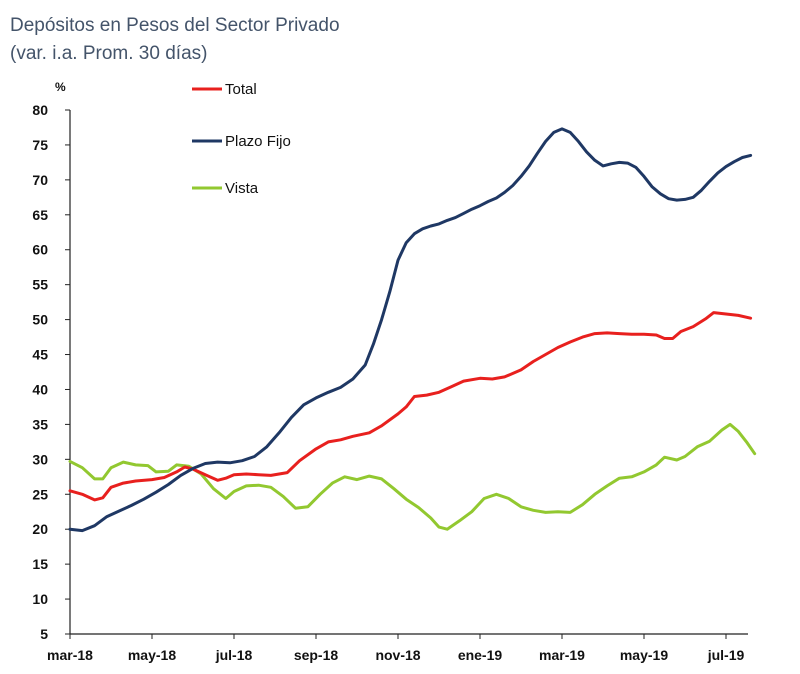 The image size is (800, 674). What do you see at coordinates (40, 250) in the screenshot?
I see `y-tick-label: 60` at bounding box center [40, 250].